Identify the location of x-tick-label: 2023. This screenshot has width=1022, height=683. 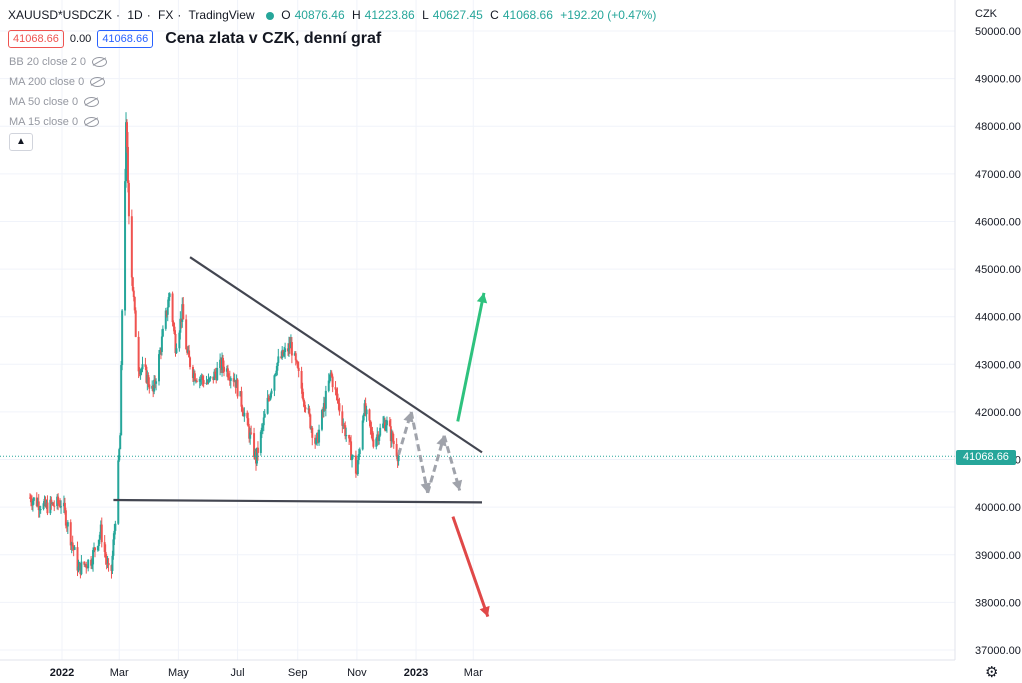
(416, 673).